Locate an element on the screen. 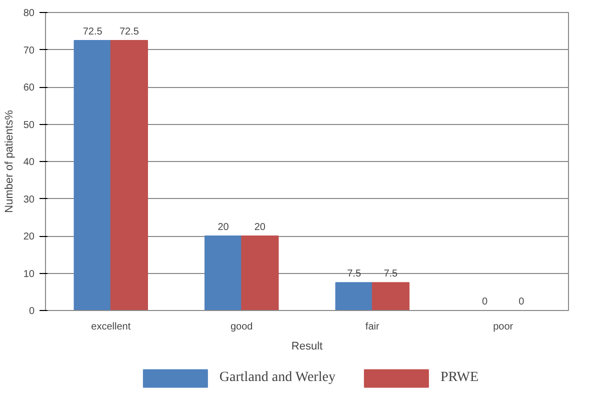 This screenshot has width=600, height=403. y-tick-label: 30 is located at coordinates (29, 200).